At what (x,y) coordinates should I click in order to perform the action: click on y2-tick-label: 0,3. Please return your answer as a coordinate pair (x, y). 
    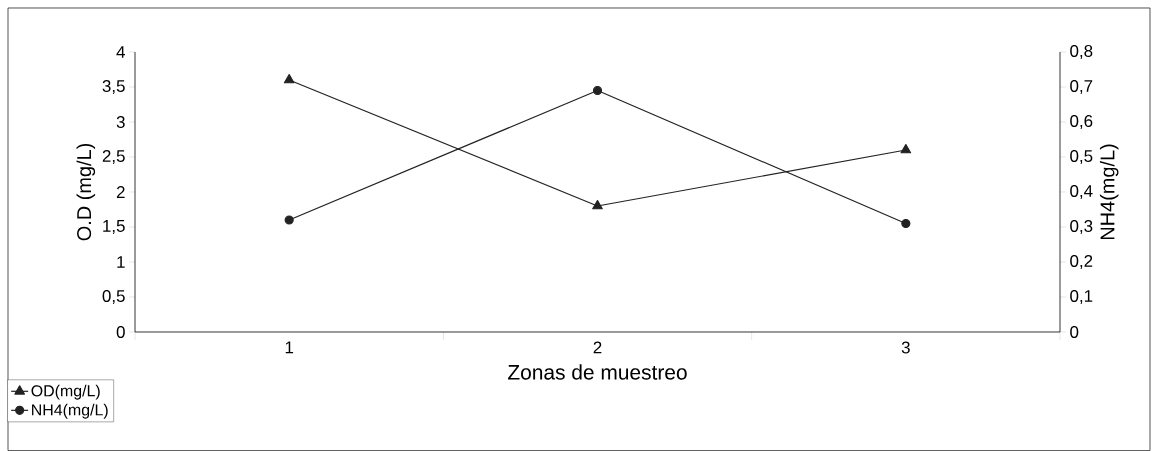
    Looking at the image, I should click on (1081, 226).